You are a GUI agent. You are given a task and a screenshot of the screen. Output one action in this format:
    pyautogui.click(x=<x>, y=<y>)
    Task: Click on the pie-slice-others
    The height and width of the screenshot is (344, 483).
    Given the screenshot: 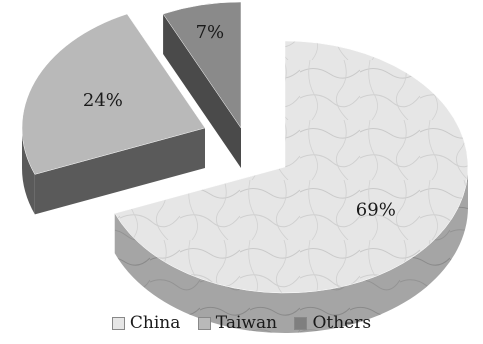 What is the action you would take?
    pyautogui.click(x=202, y=85)
    